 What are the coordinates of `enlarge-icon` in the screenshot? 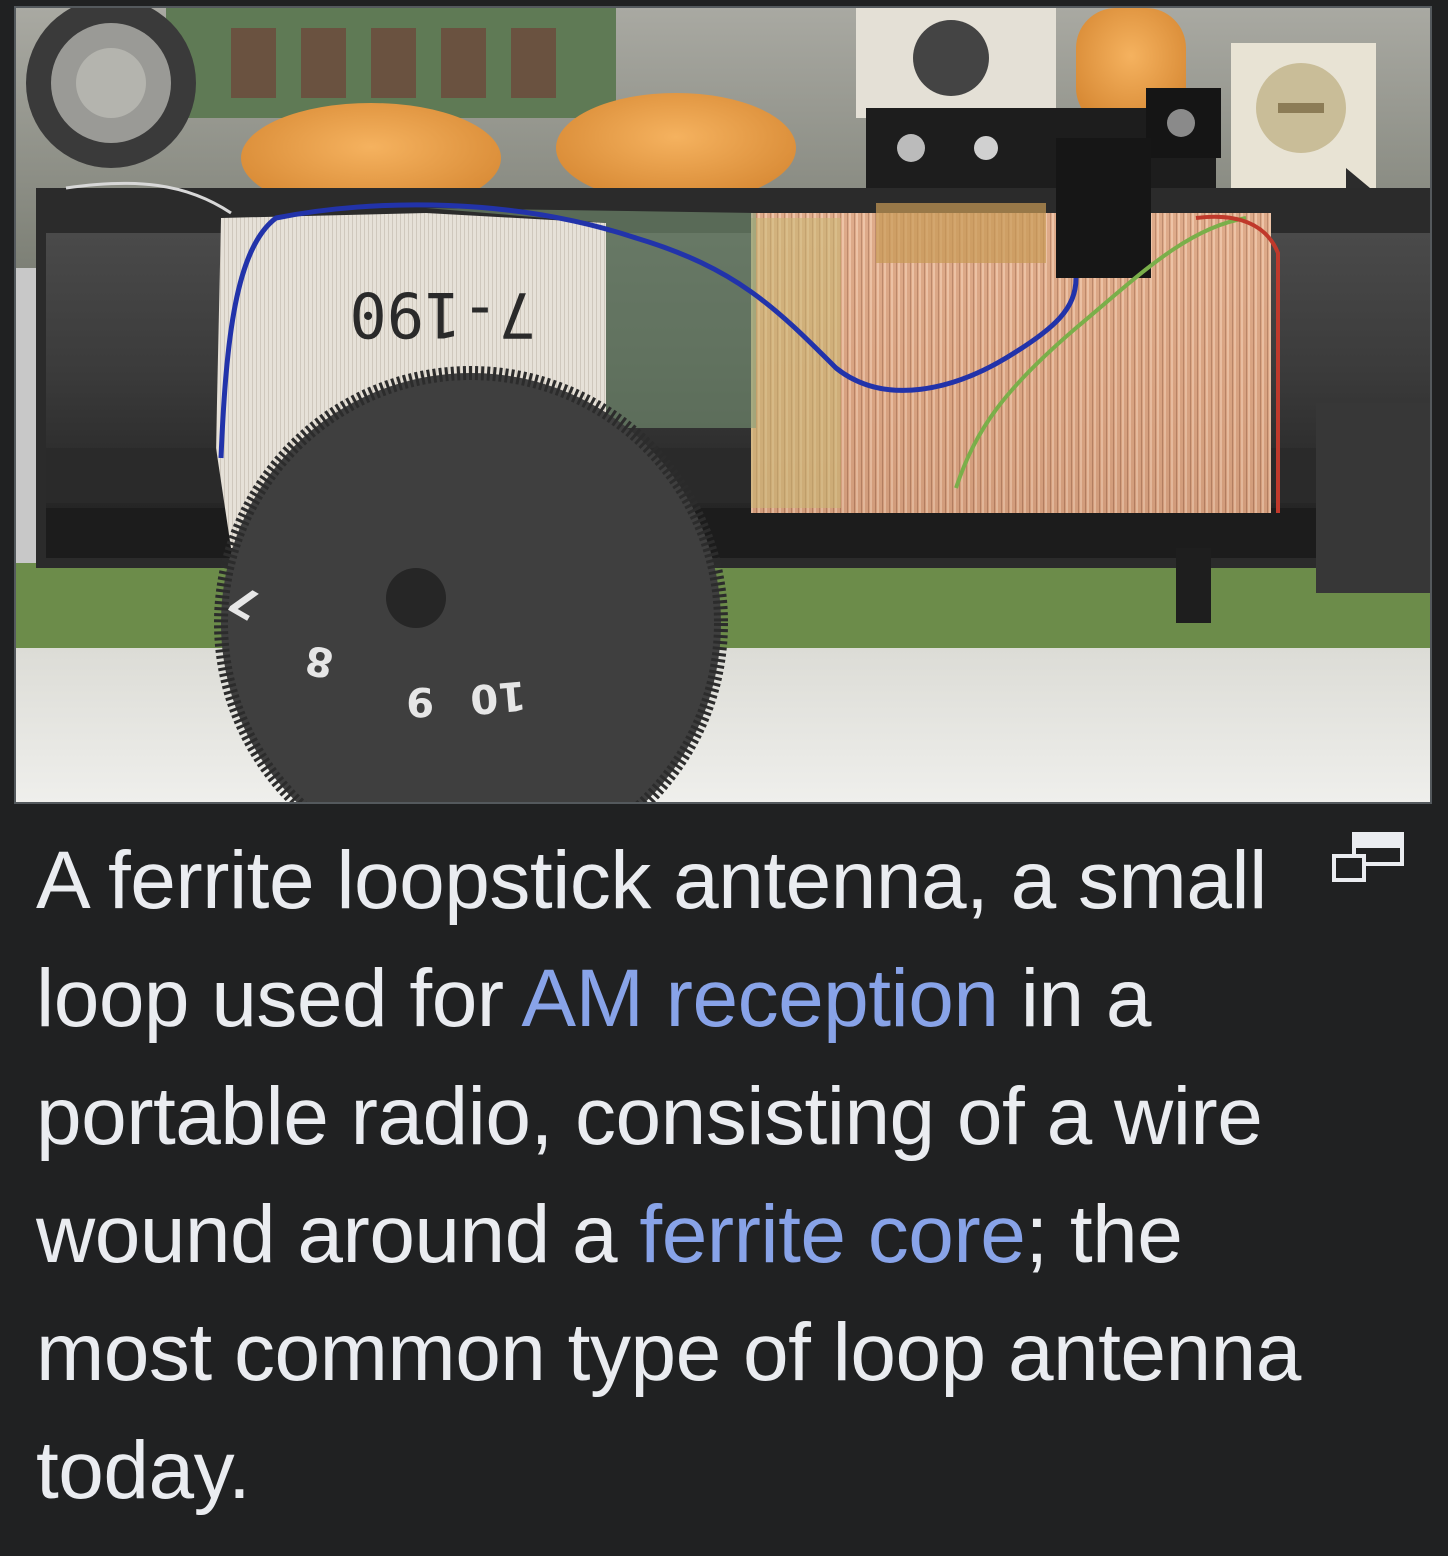 It's located at (1368, 858).